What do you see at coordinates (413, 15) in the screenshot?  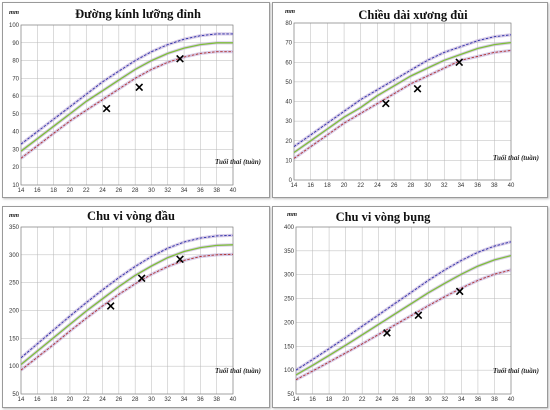 I see `chart-title: Chiều dài xương đùi` at bounding box center [413, 15].